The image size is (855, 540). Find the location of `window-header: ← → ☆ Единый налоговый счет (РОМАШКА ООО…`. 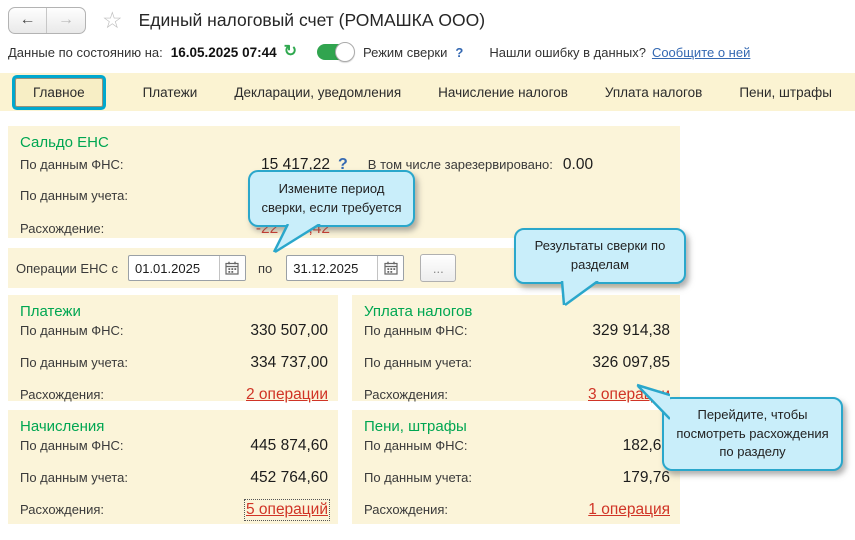

window-header: ← → ☆ Единый налоговый счет (РОМАШКА ООО… is located at coordinates (246, 20).